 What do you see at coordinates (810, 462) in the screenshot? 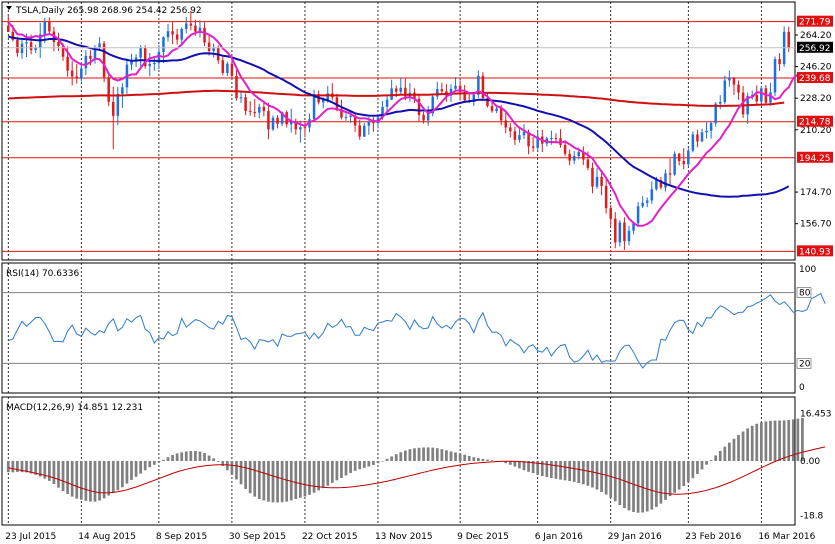
I see `macd-tick-label: 0.00` at bounding box center [810, 462].